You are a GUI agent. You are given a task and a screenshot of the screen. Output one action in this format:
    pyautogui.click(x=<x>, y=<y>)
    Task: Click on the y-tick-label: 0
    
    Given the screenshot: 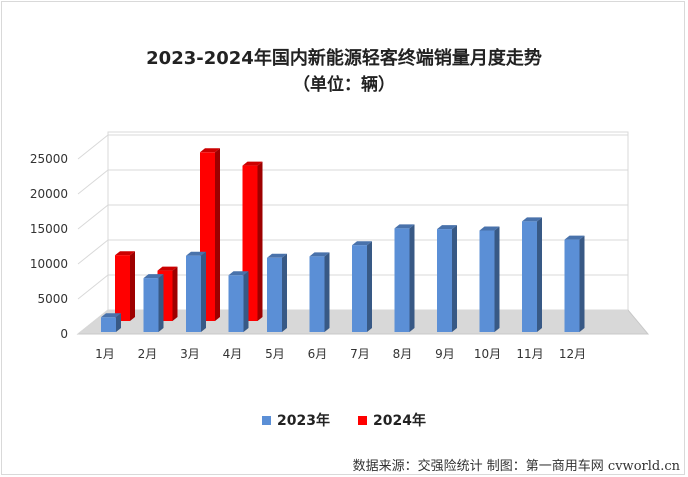 What is the action you would take?
    pyautogui.click(x=64, y=334)
    